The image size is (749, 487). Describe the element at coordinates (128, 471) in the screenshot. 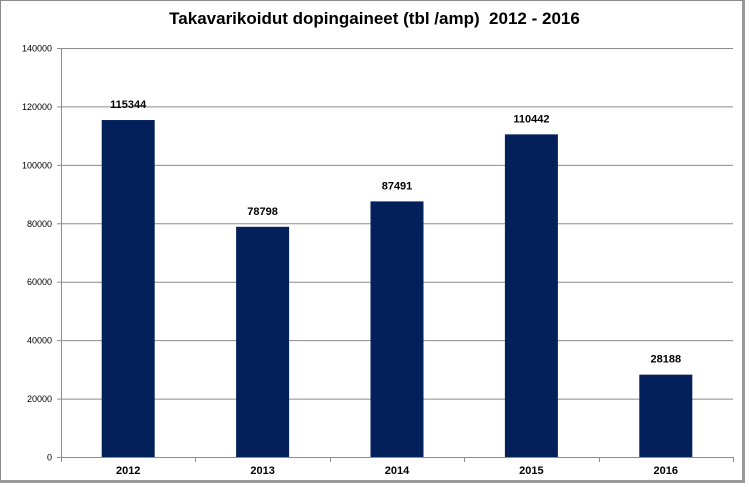

I see `x-tick-label: 2012` at that location.